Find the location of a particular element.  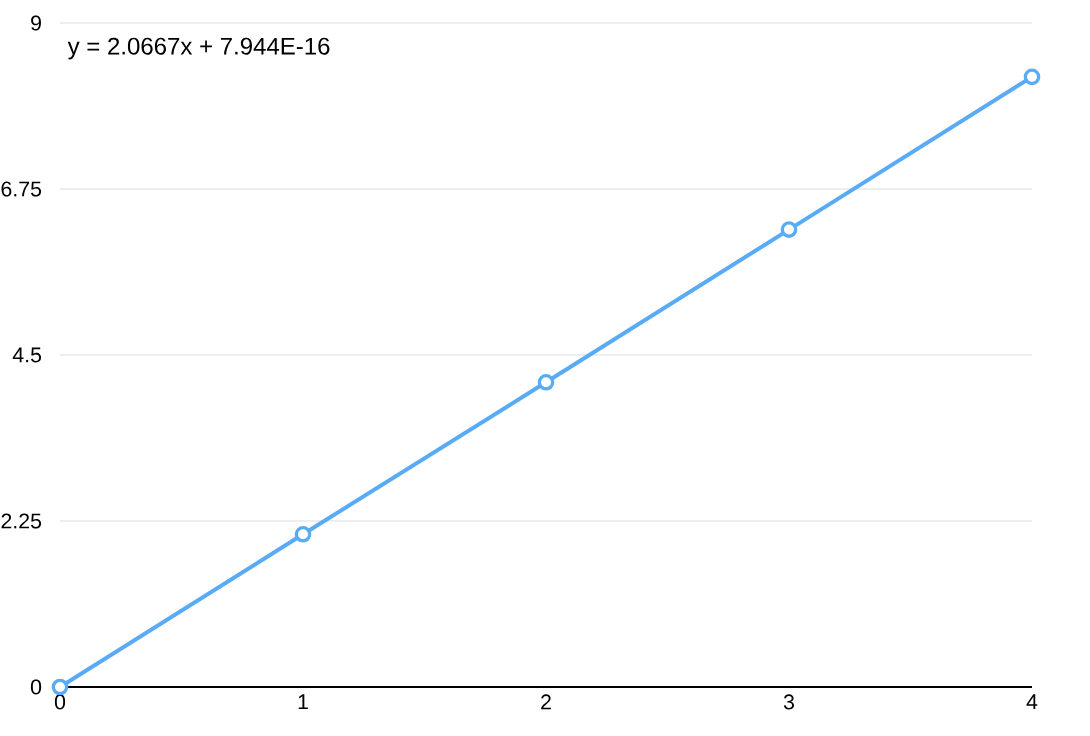

x-tick-label: 3 is located at coordinates (788, 702).